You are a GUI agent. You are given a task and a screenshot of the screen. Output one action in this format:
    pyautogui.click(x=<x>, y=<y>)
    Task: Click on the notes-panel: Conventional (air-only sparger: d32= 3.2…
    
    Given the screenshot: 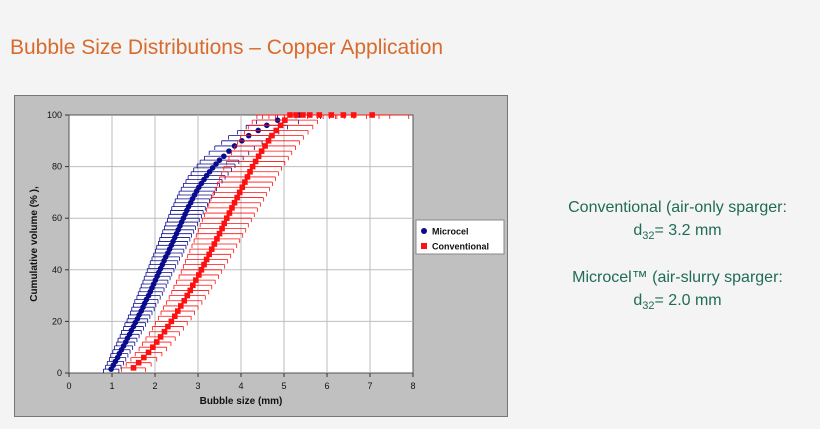 What is the action you would take?
    pyautogui.click(x=677, y=266)
    